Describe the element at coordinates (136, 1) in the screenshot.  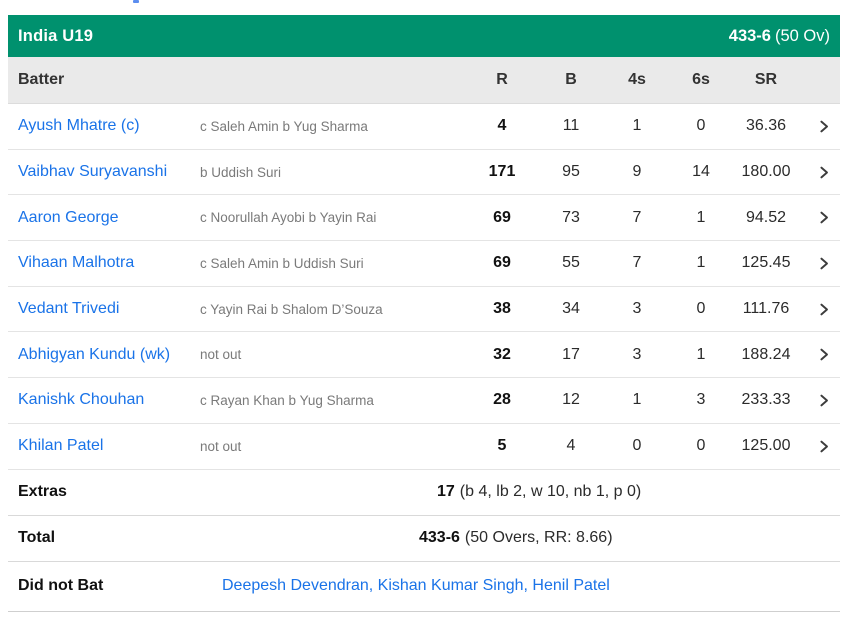
I see `cropped-text-fragment` at that location.